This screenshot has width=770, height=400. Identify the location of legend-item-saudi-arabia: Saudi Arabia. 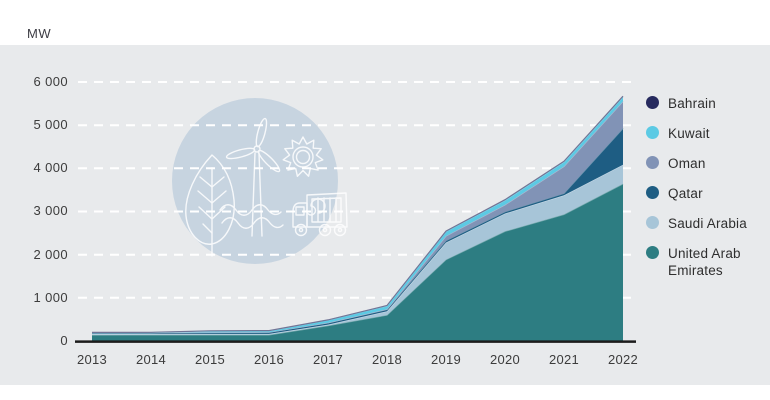
(705, 223).